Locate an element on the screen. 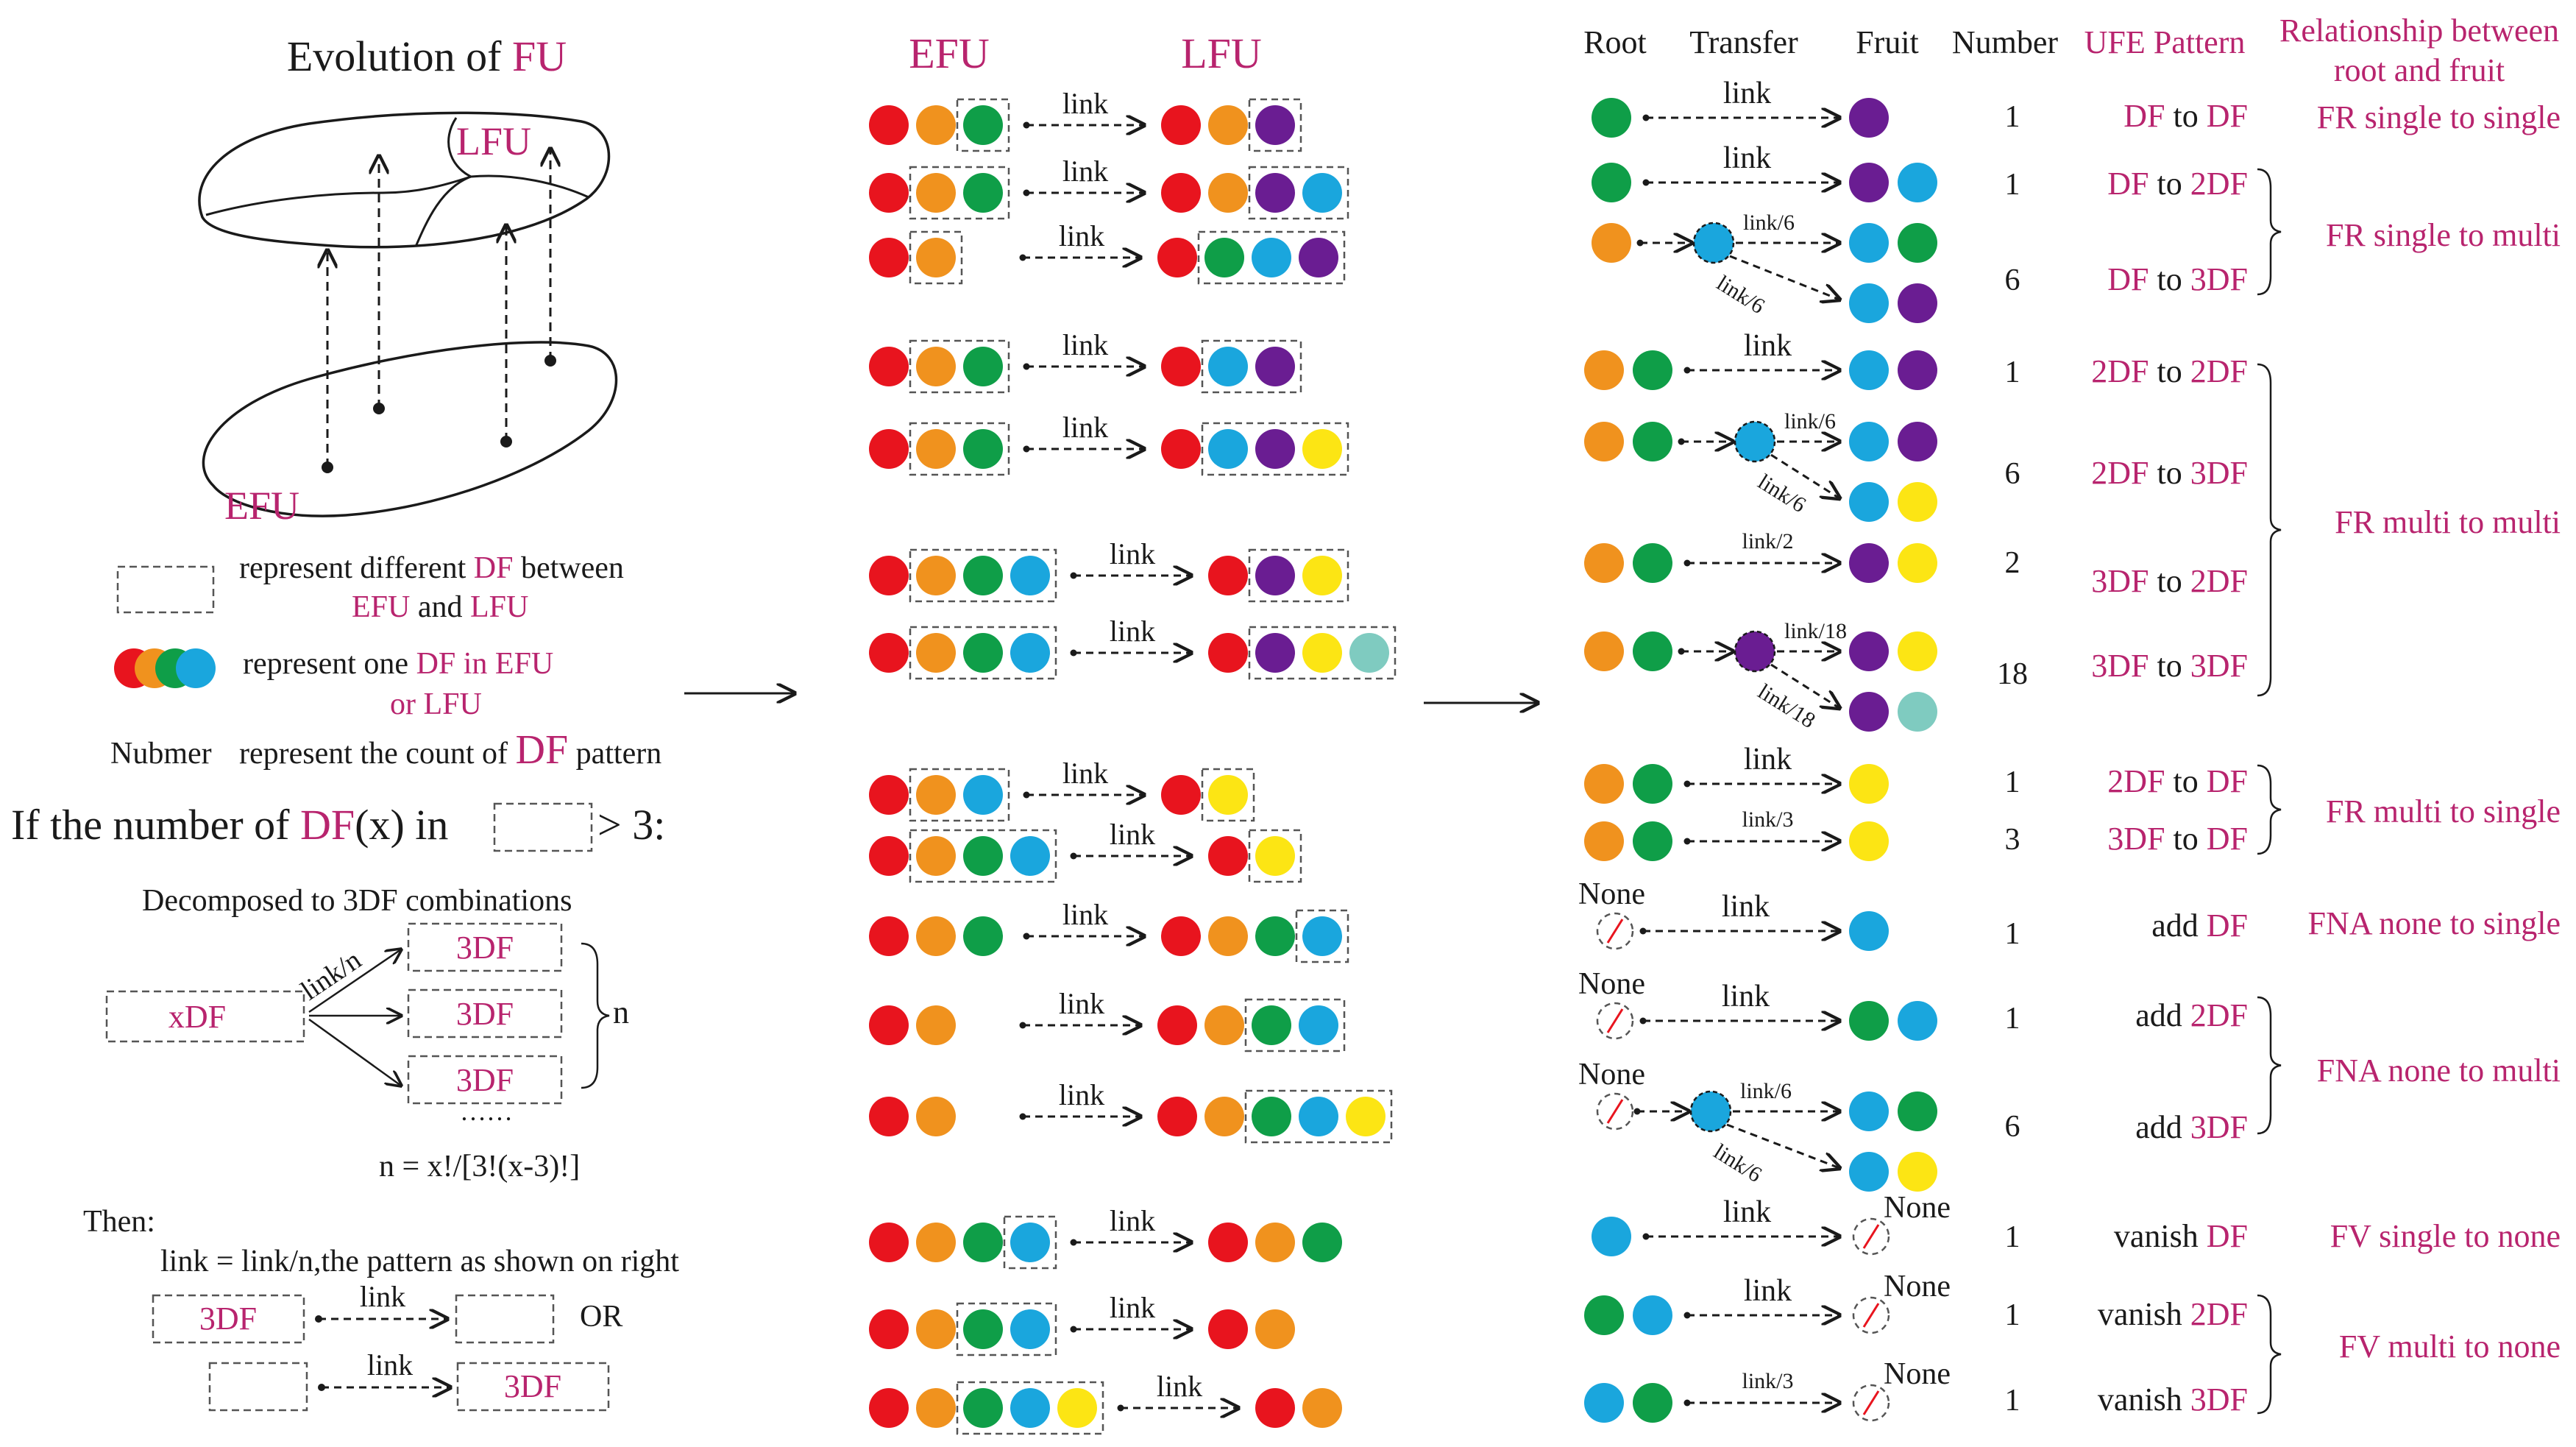 This screenshot has width=2576, height=1447. ufe-pattern: 3DF to 2DF is located at coordinates (2169, 581).